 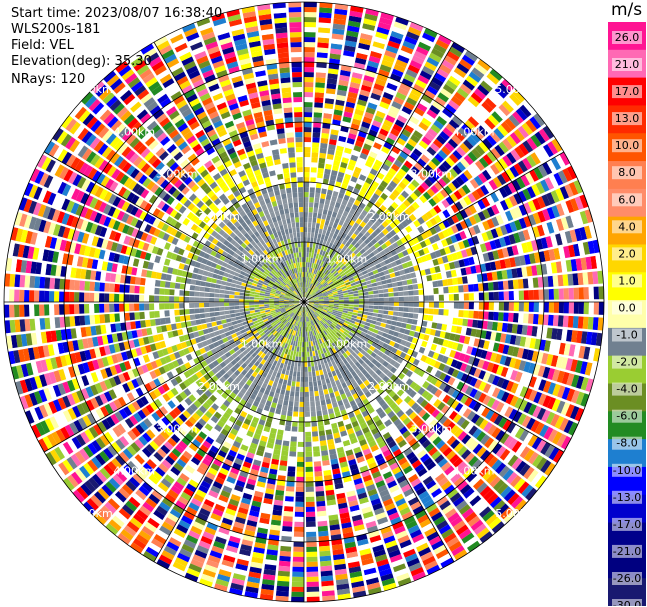 I want to click on colorbar-tick-label: 4.0, so click(x=627, y=226).